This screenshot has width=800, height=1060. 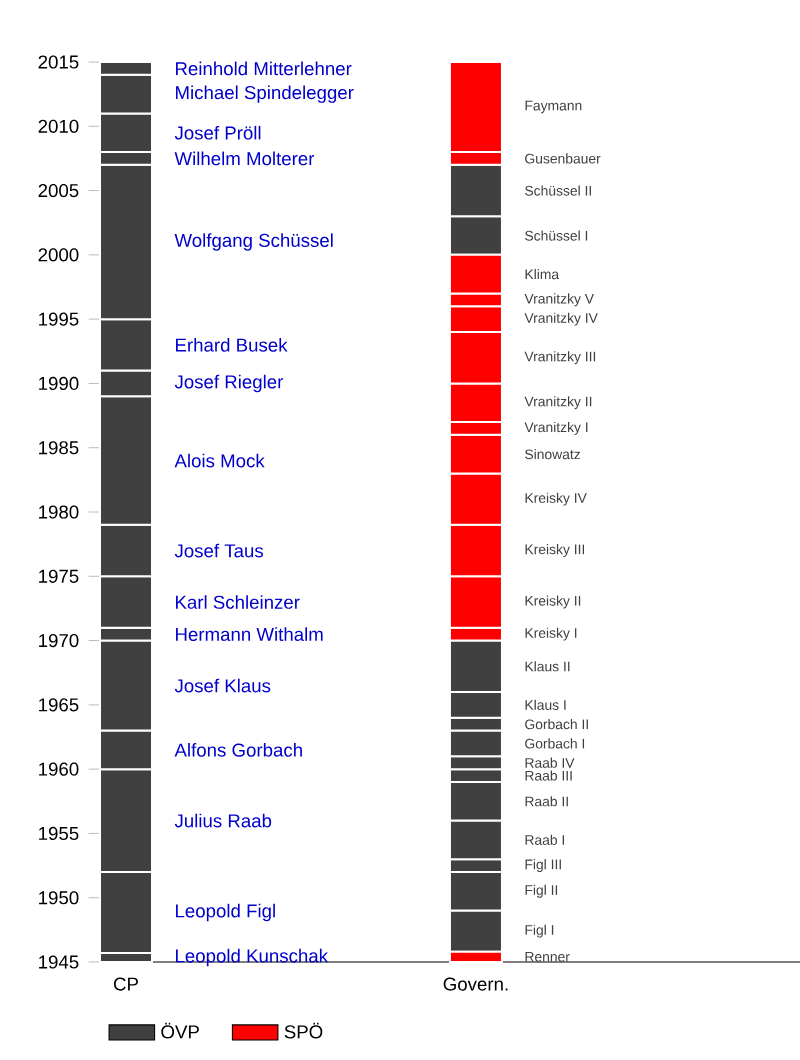 I want to click on annotation: Alfons Gorbach, so click(x=238, y=750).